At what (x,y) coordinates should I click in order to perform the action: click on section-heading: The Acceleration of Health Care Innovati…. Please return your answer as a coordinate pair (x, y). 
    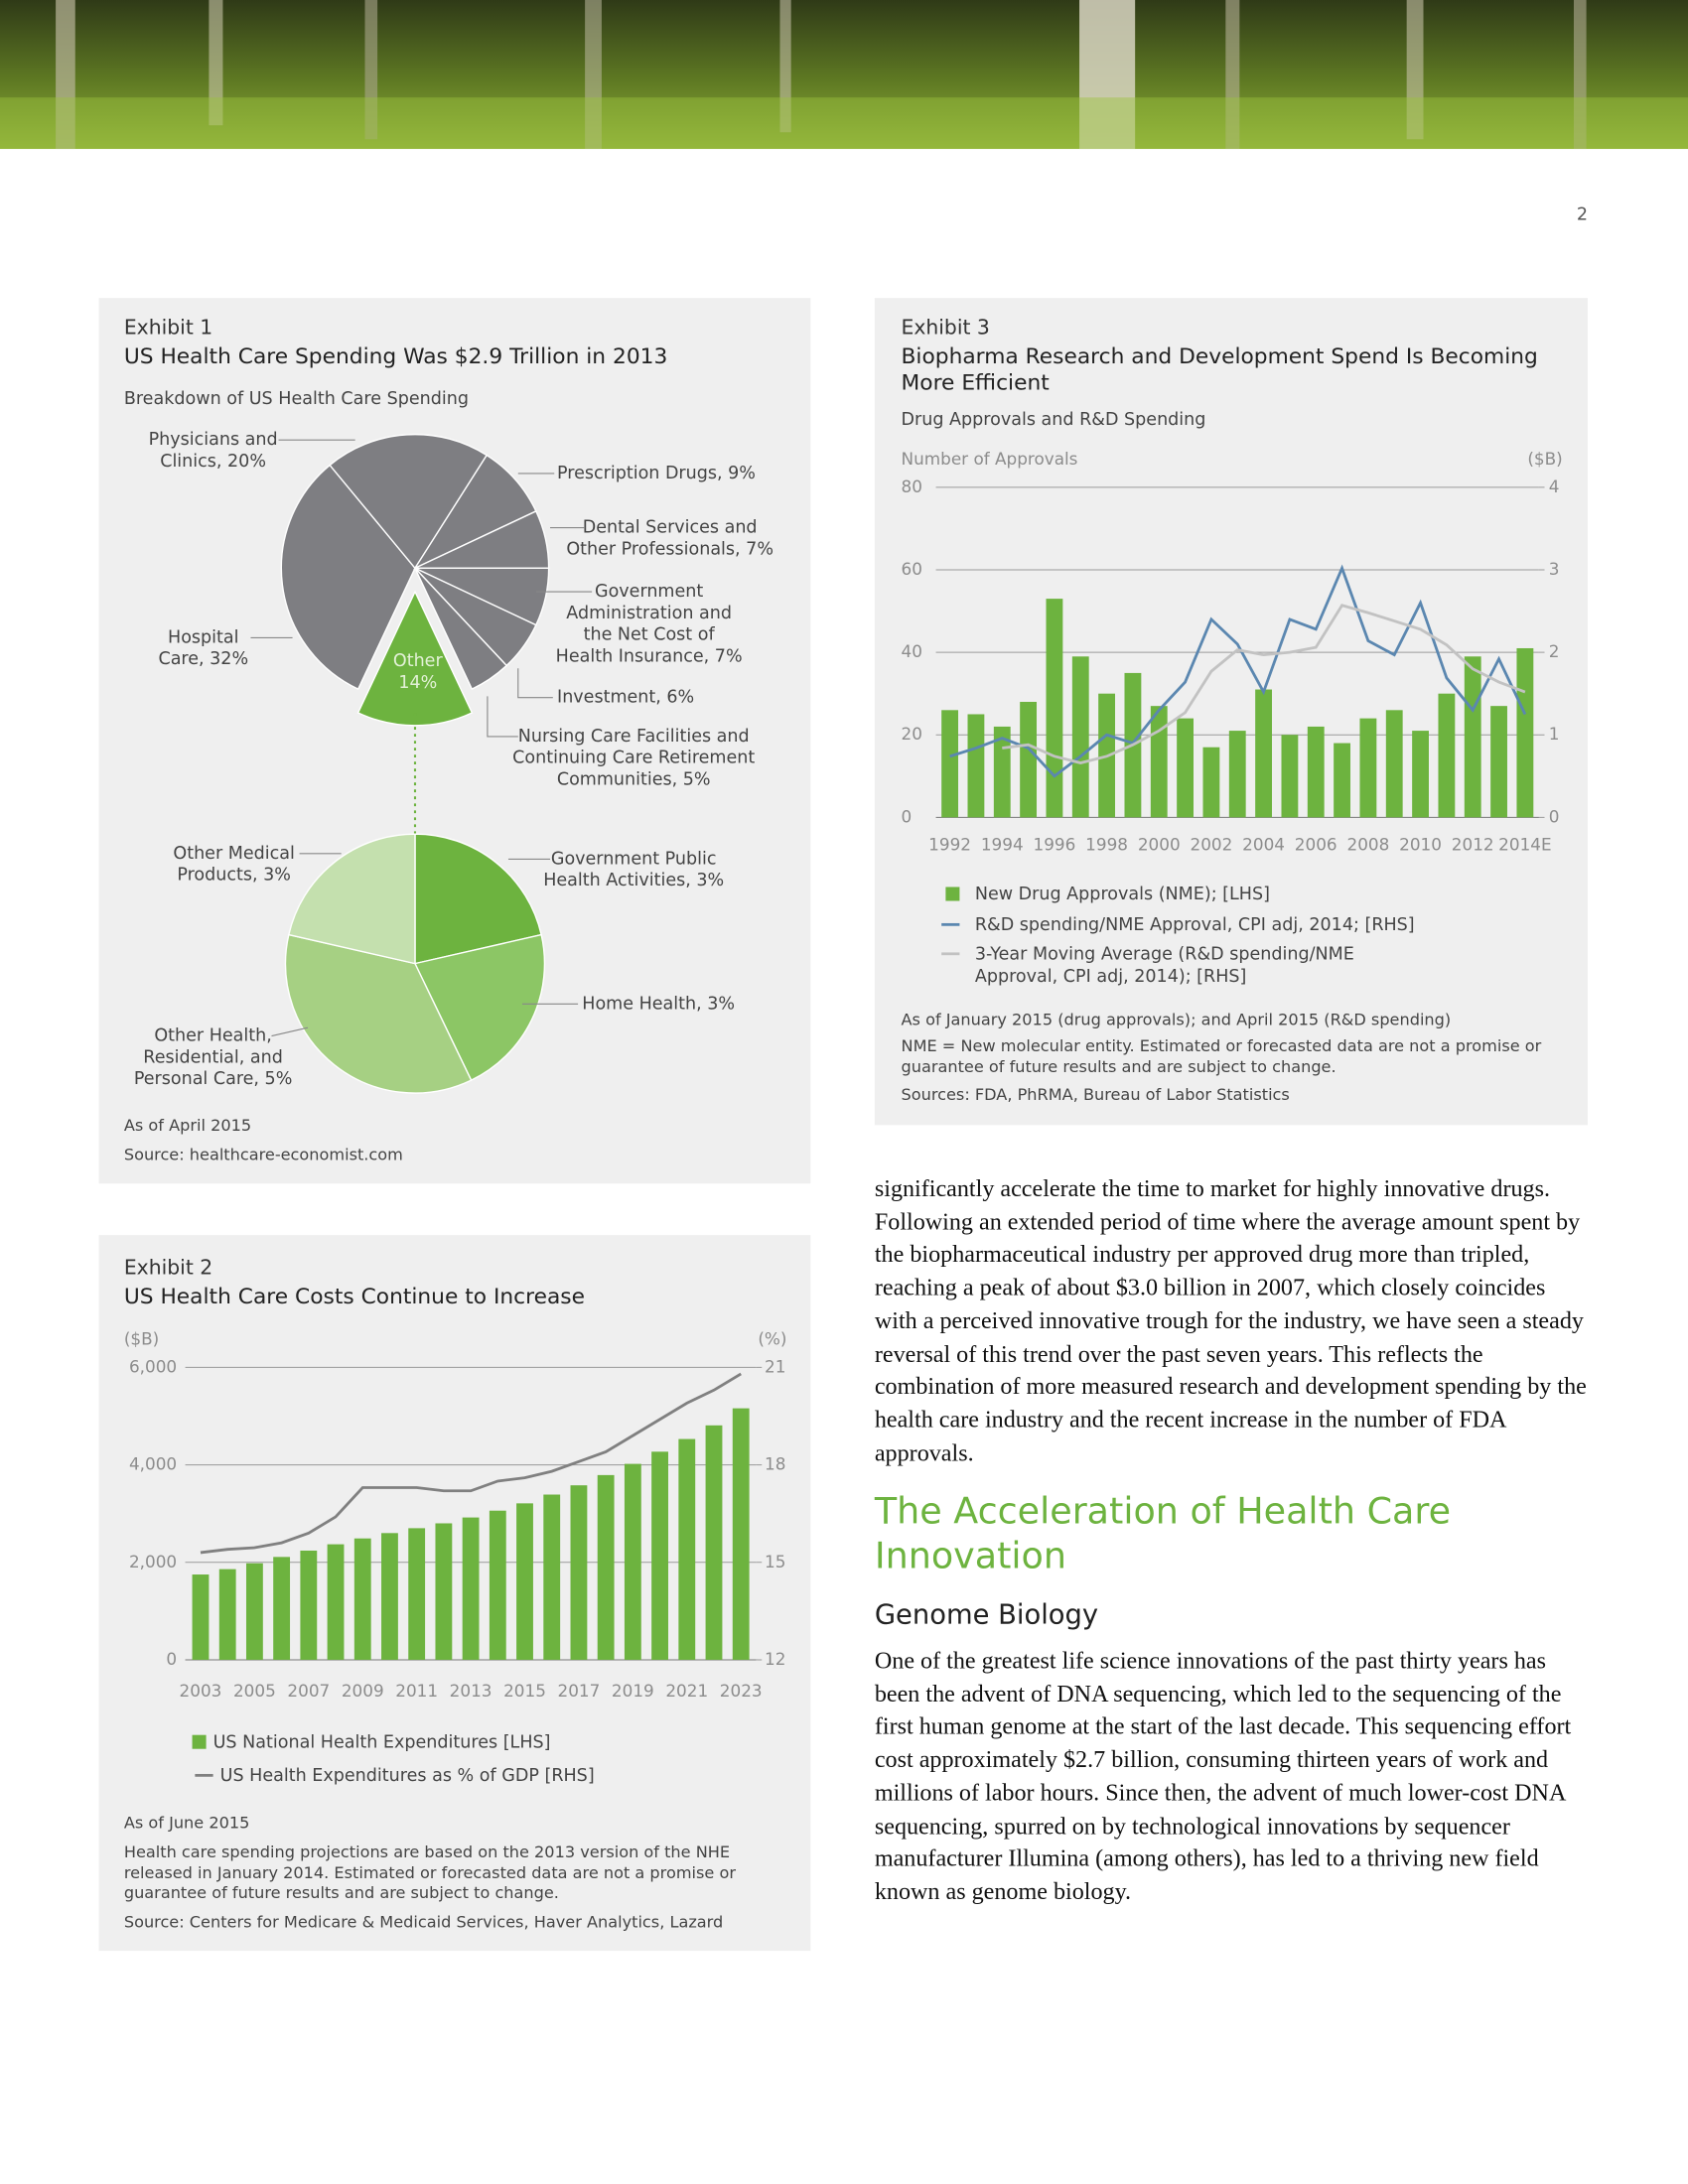
    Looking at the image, I should click on (1163, 1534).